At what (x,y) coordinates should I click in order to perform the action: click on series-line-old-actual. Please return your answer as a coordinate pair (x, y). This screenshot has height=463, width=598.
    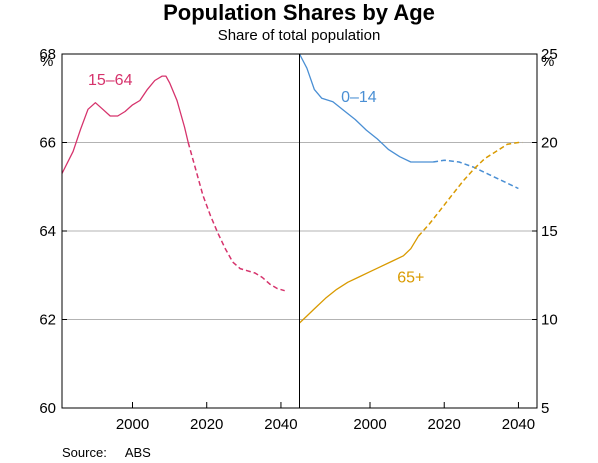
    Looking at the image, I should click on (359, 279).